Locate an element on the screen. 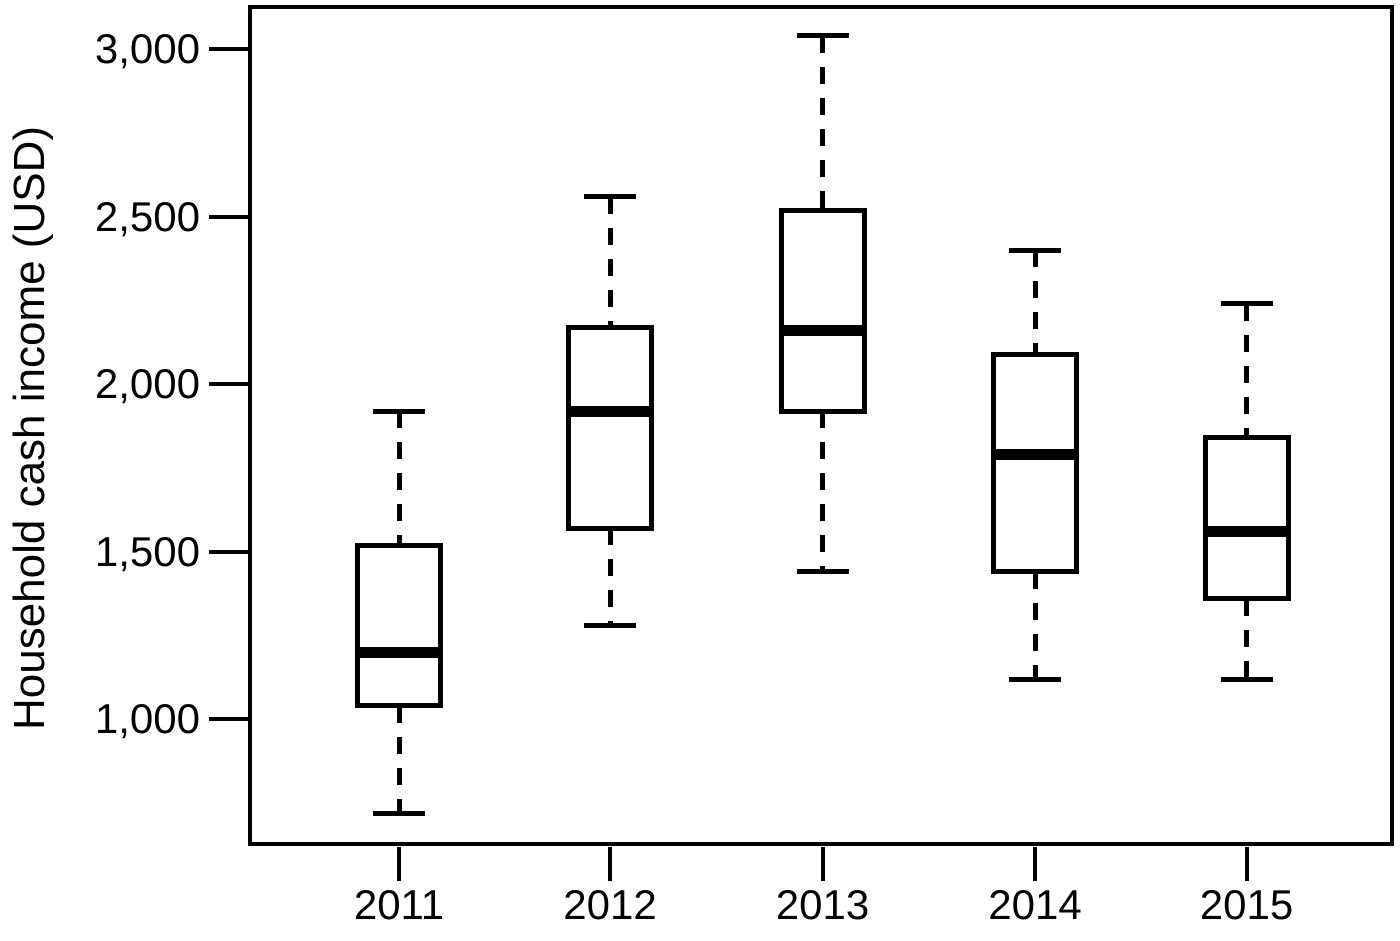  x-tick-2014 is located at coordinates (1035, 864).